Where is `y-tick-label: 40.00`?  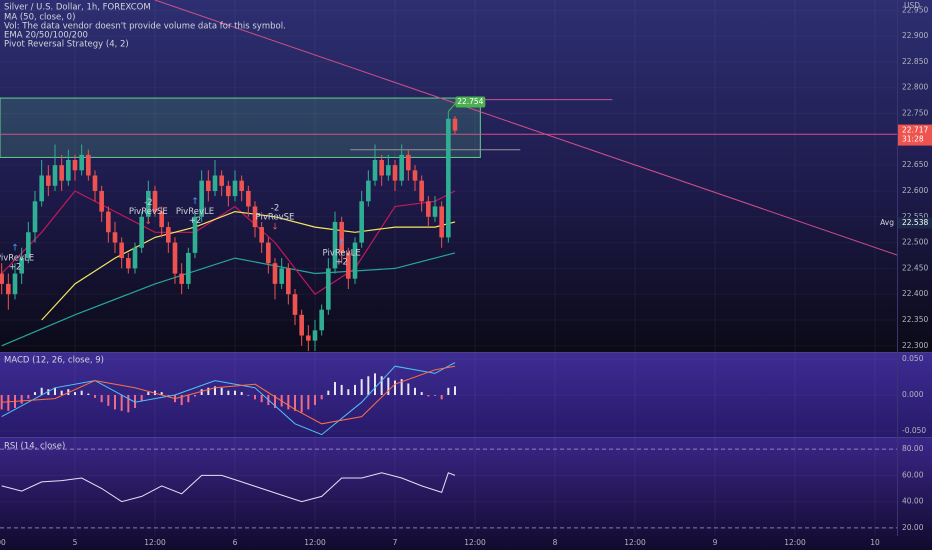
y-tick-label: 40.00 is located at coordinates (913, 501).